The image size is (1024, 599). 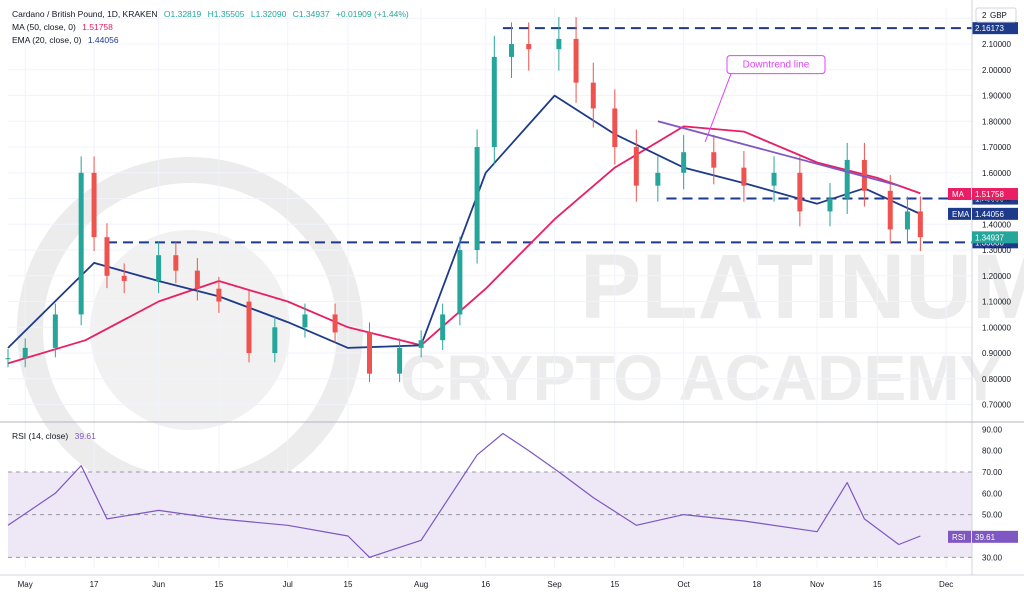 I want to click on open-value: O1.32819, so click(x=182, y=14).